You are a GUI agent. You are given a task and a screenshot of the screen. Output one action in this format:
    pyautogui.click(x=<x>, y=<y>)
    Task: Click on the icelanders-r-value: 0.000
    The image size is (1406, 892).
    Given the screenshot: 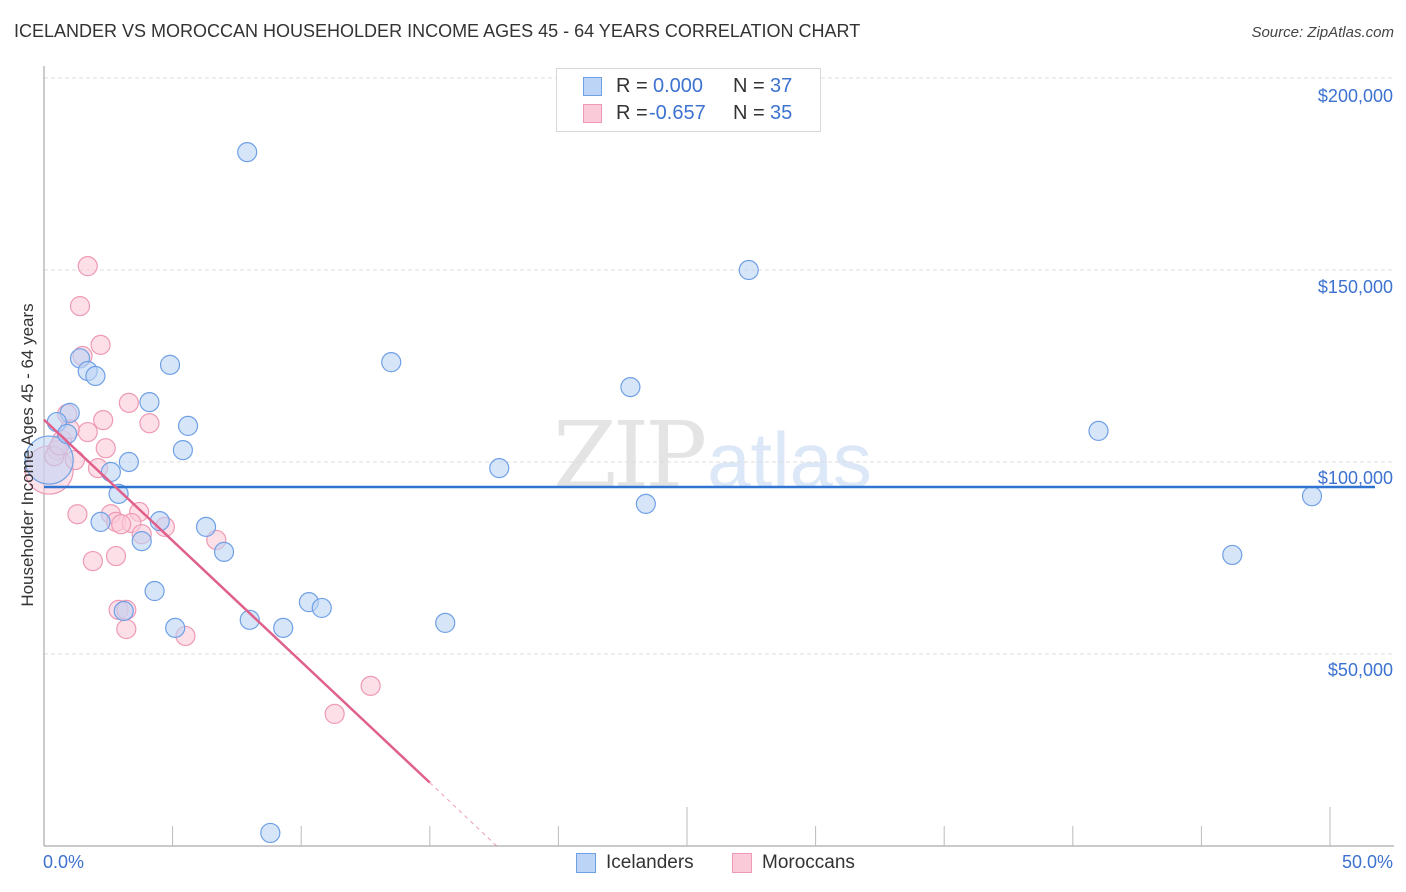 What is the action you would take?
    pyautogui.click(x=678, y=86)
    